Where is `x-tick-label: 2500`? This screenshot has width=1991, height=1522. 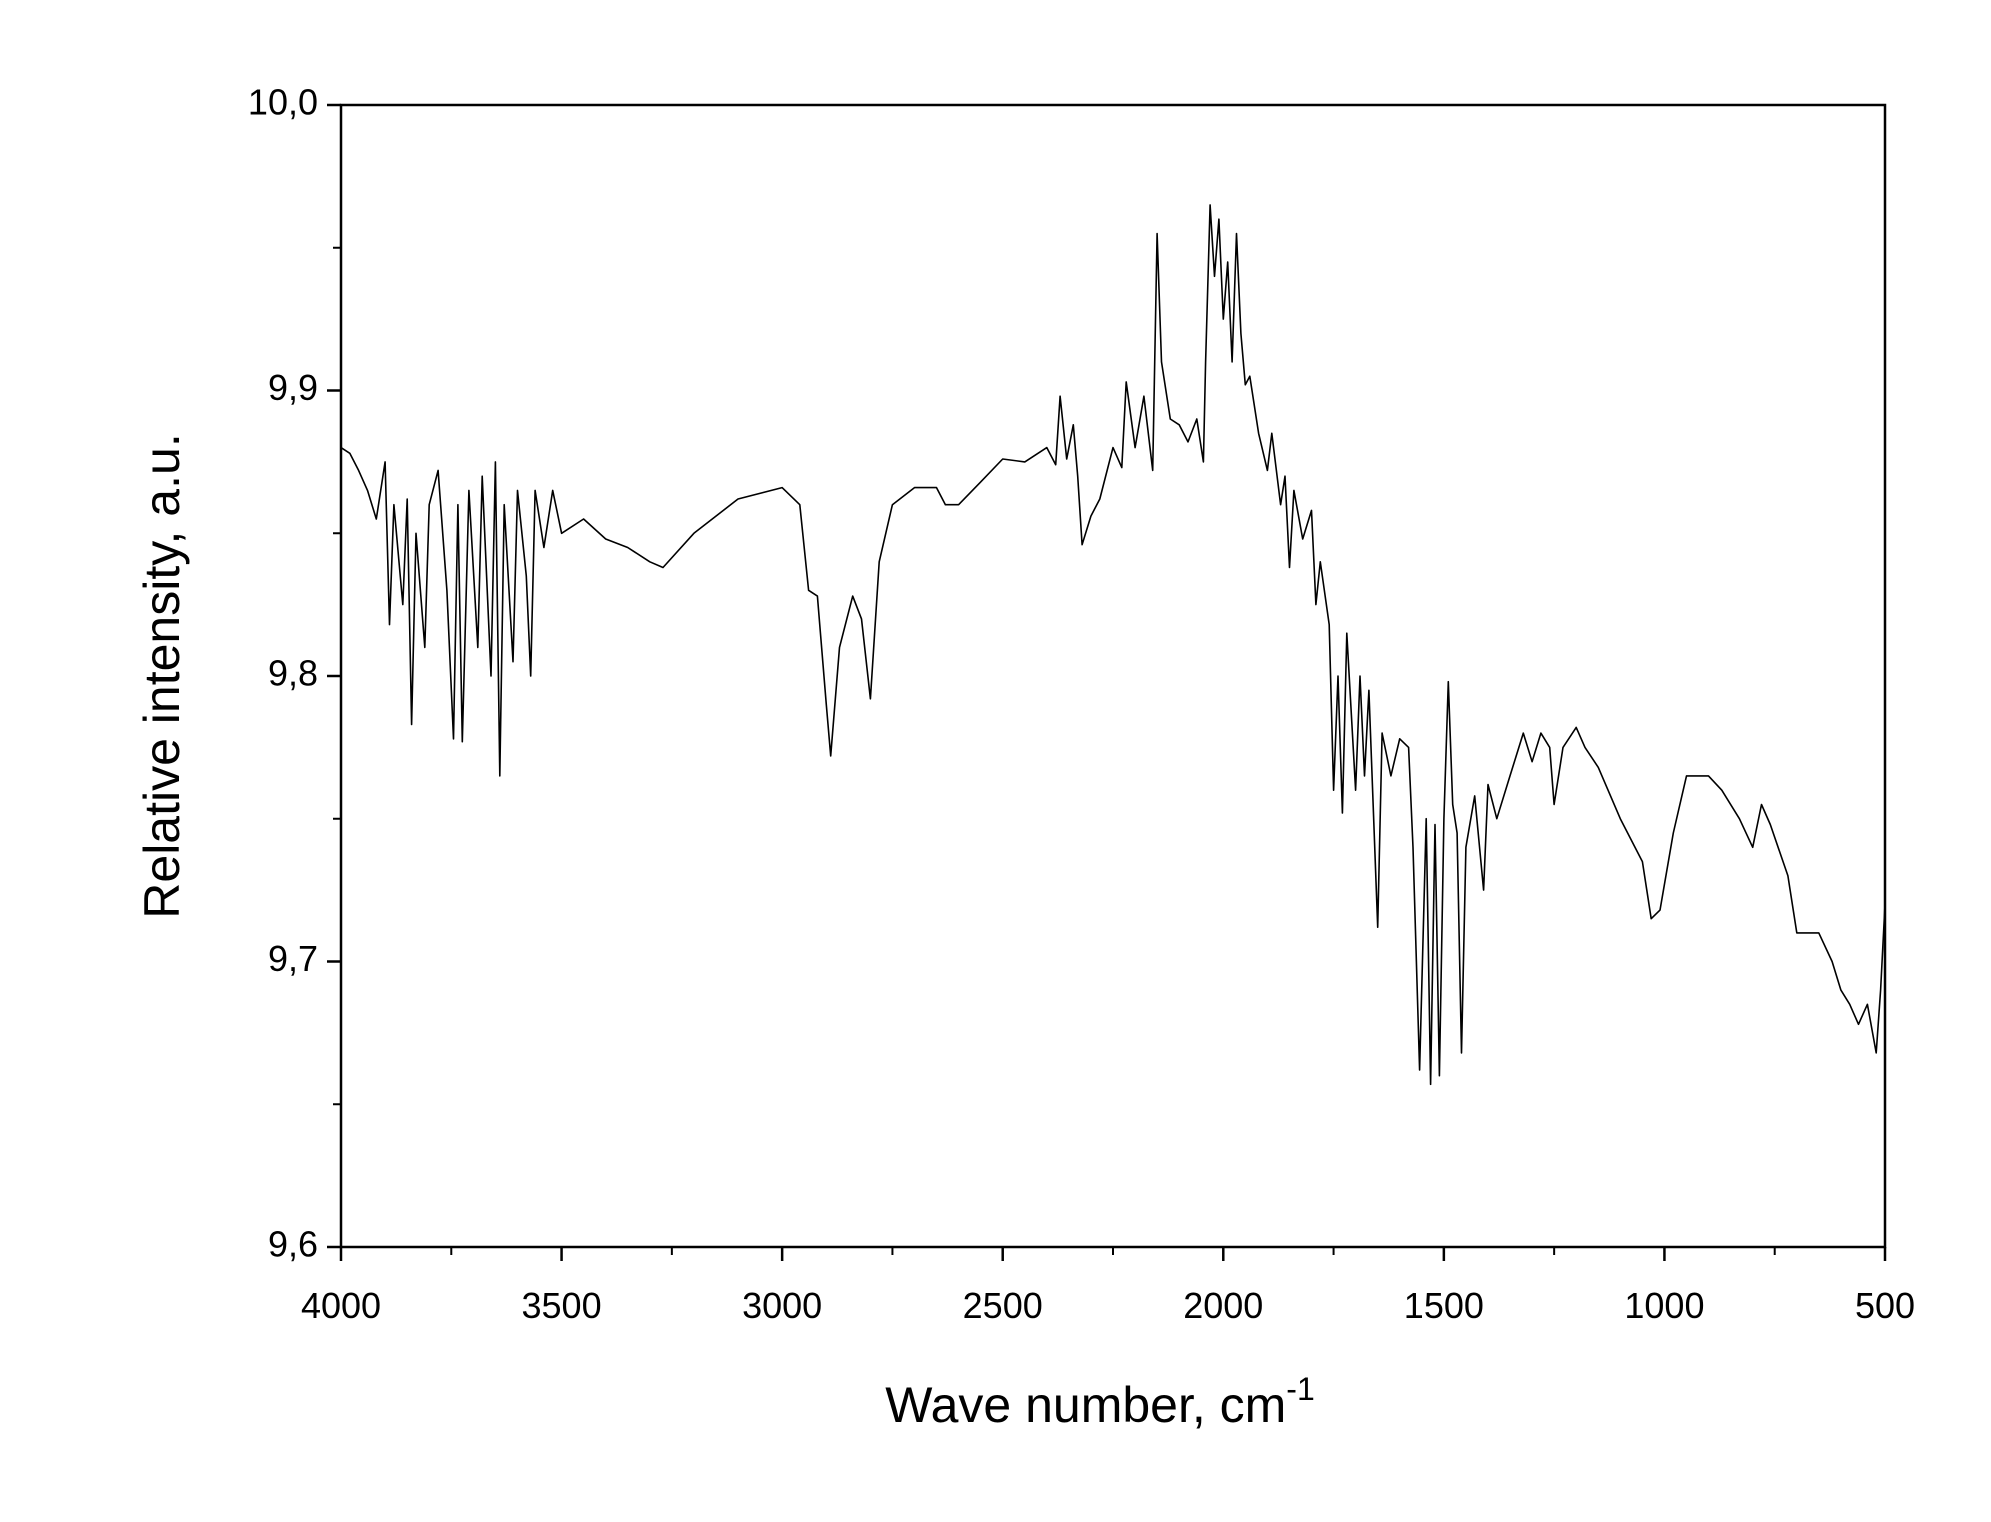 x-tick-label: 2500 is located at coordinates (1003, 1305).